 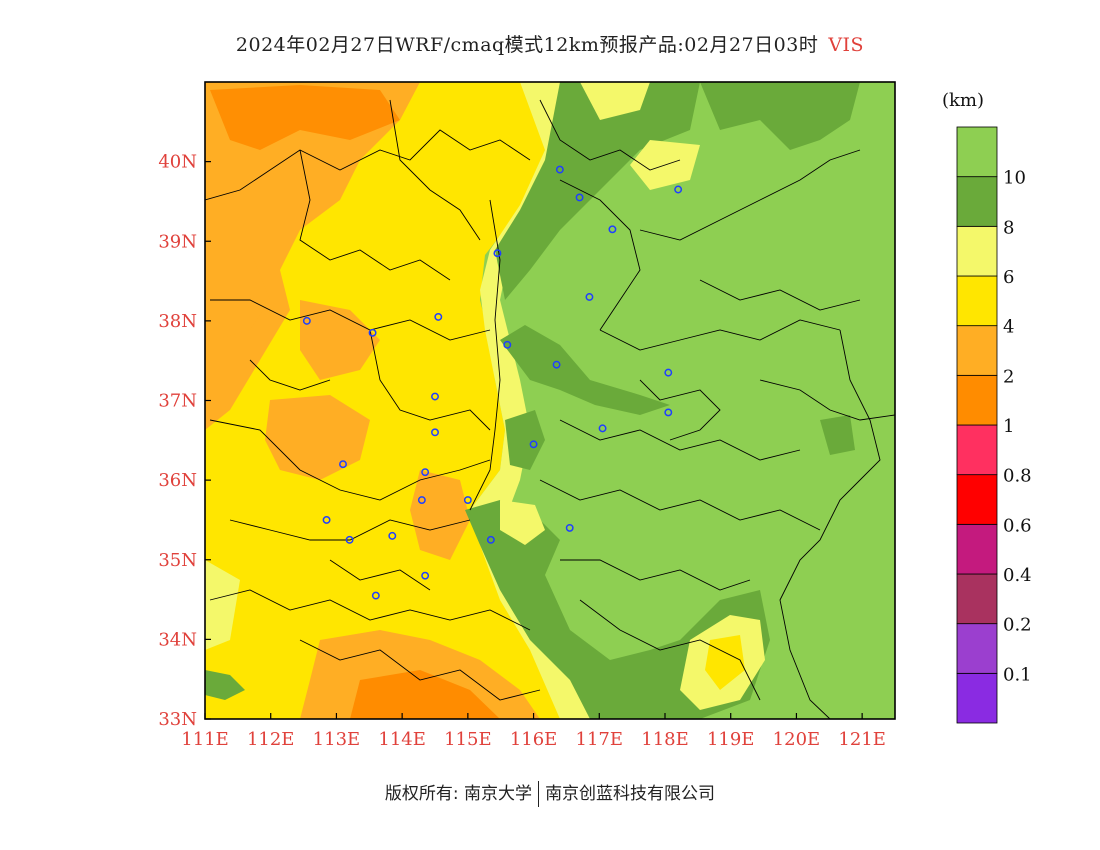 I want to click on x-tick-label: 112E, so click(x=271, y=739).